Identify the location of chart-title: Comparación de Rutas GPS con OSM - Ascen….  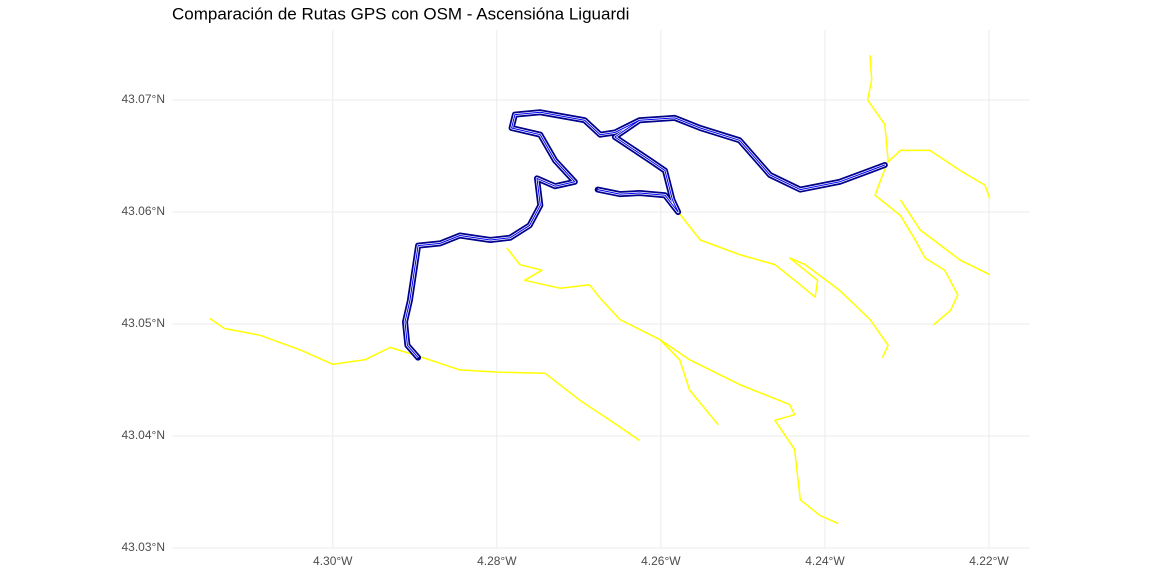
(400, 13).